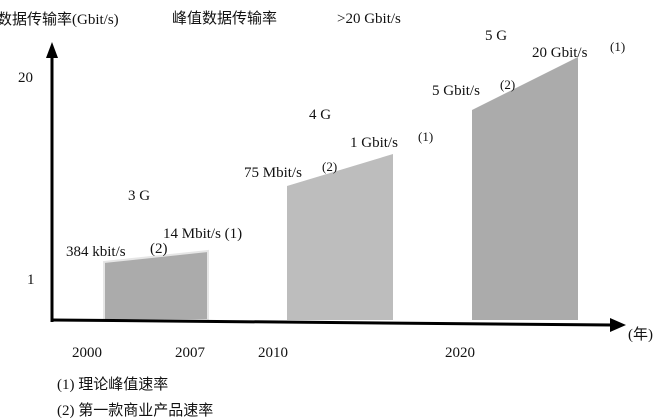 The image size is (665, 420). I want to click on x-axis, so click(331, 322).